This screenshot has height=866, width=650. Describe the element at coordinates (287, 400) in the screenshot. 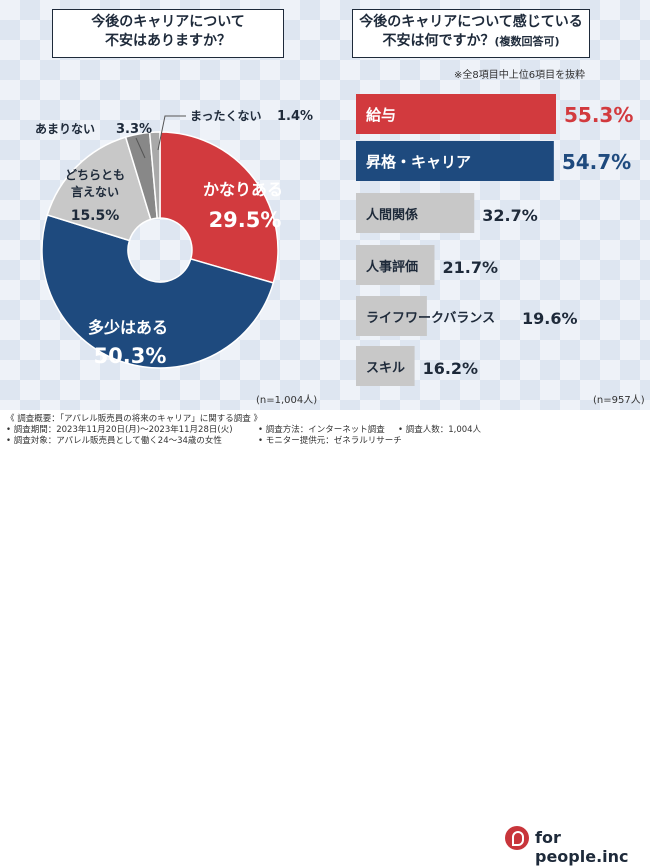

I see `left-sample-size: (n=1,004人)` at that location.